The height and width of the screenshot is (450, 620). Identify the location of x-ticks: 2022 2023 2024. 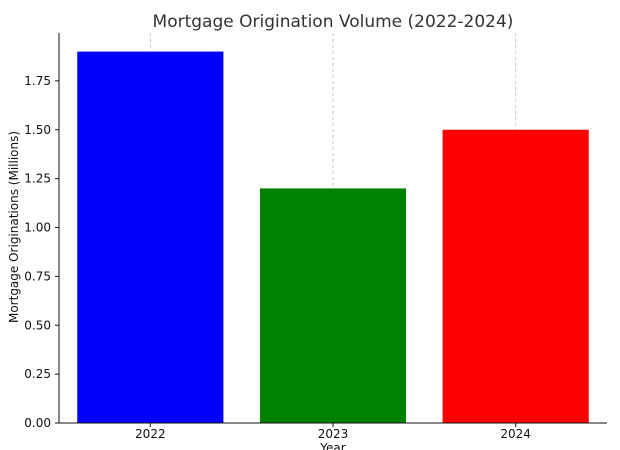
(333, 432).